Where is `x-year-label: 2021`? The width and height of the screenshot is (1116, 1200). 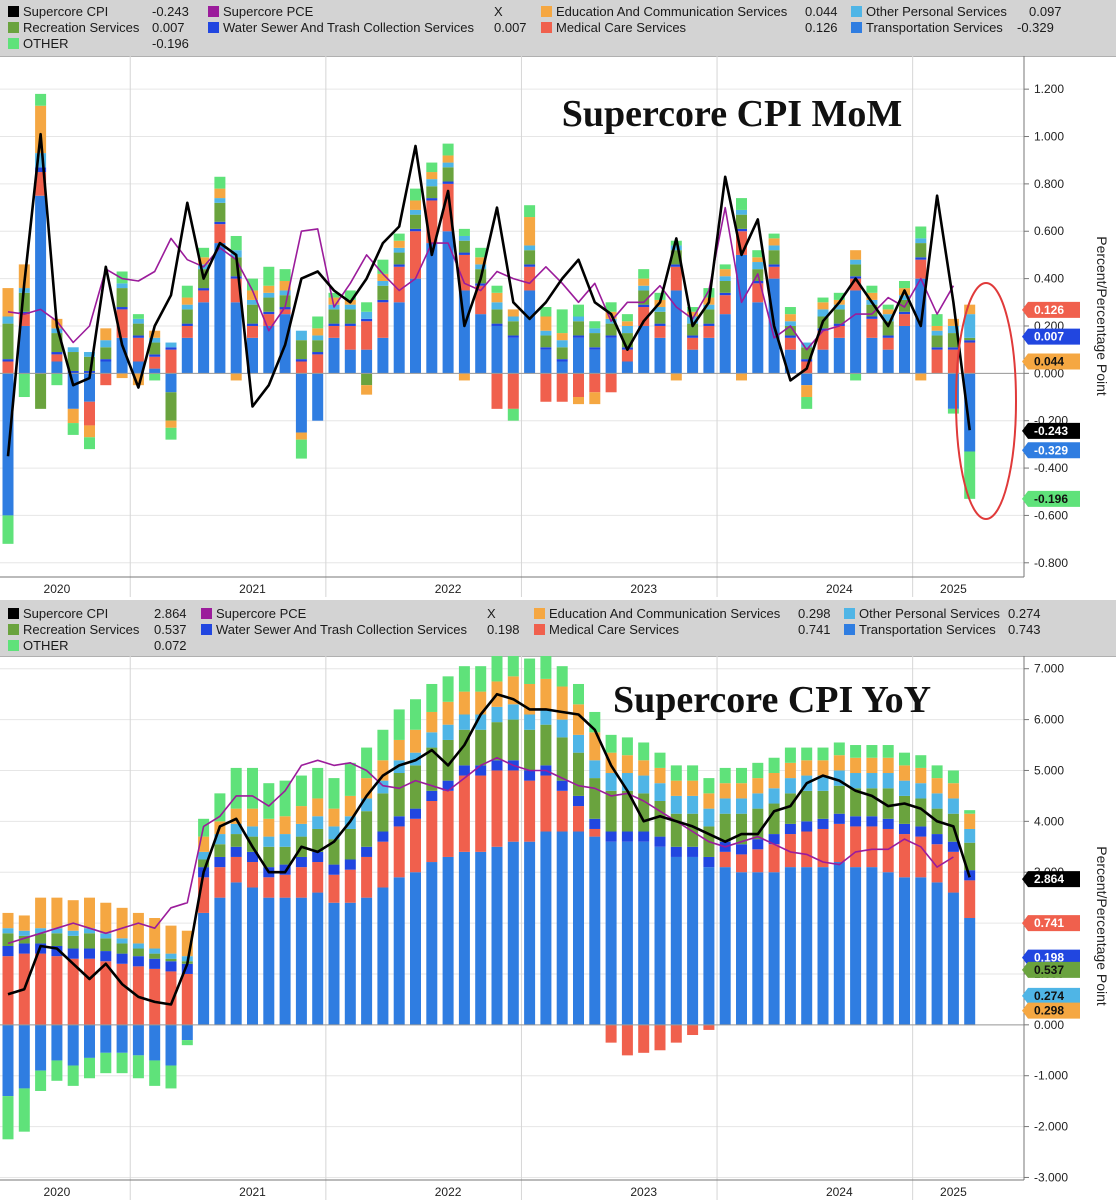 x-year-label: 2021 is located at coordinates (252, 589).